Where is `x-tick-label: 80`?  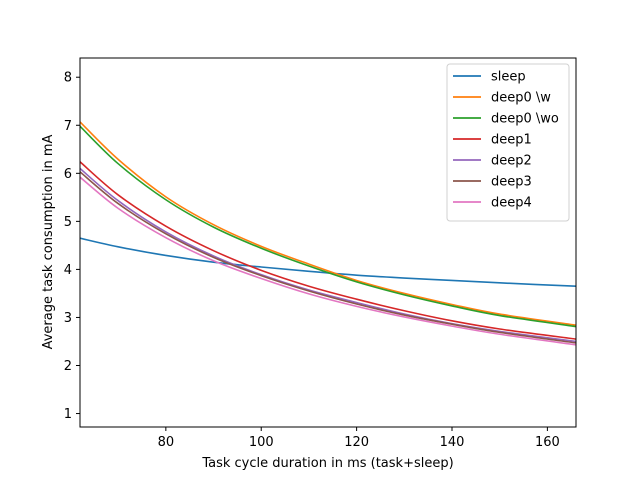 x-tick-label: 80 is located at coordinates (166, 442).